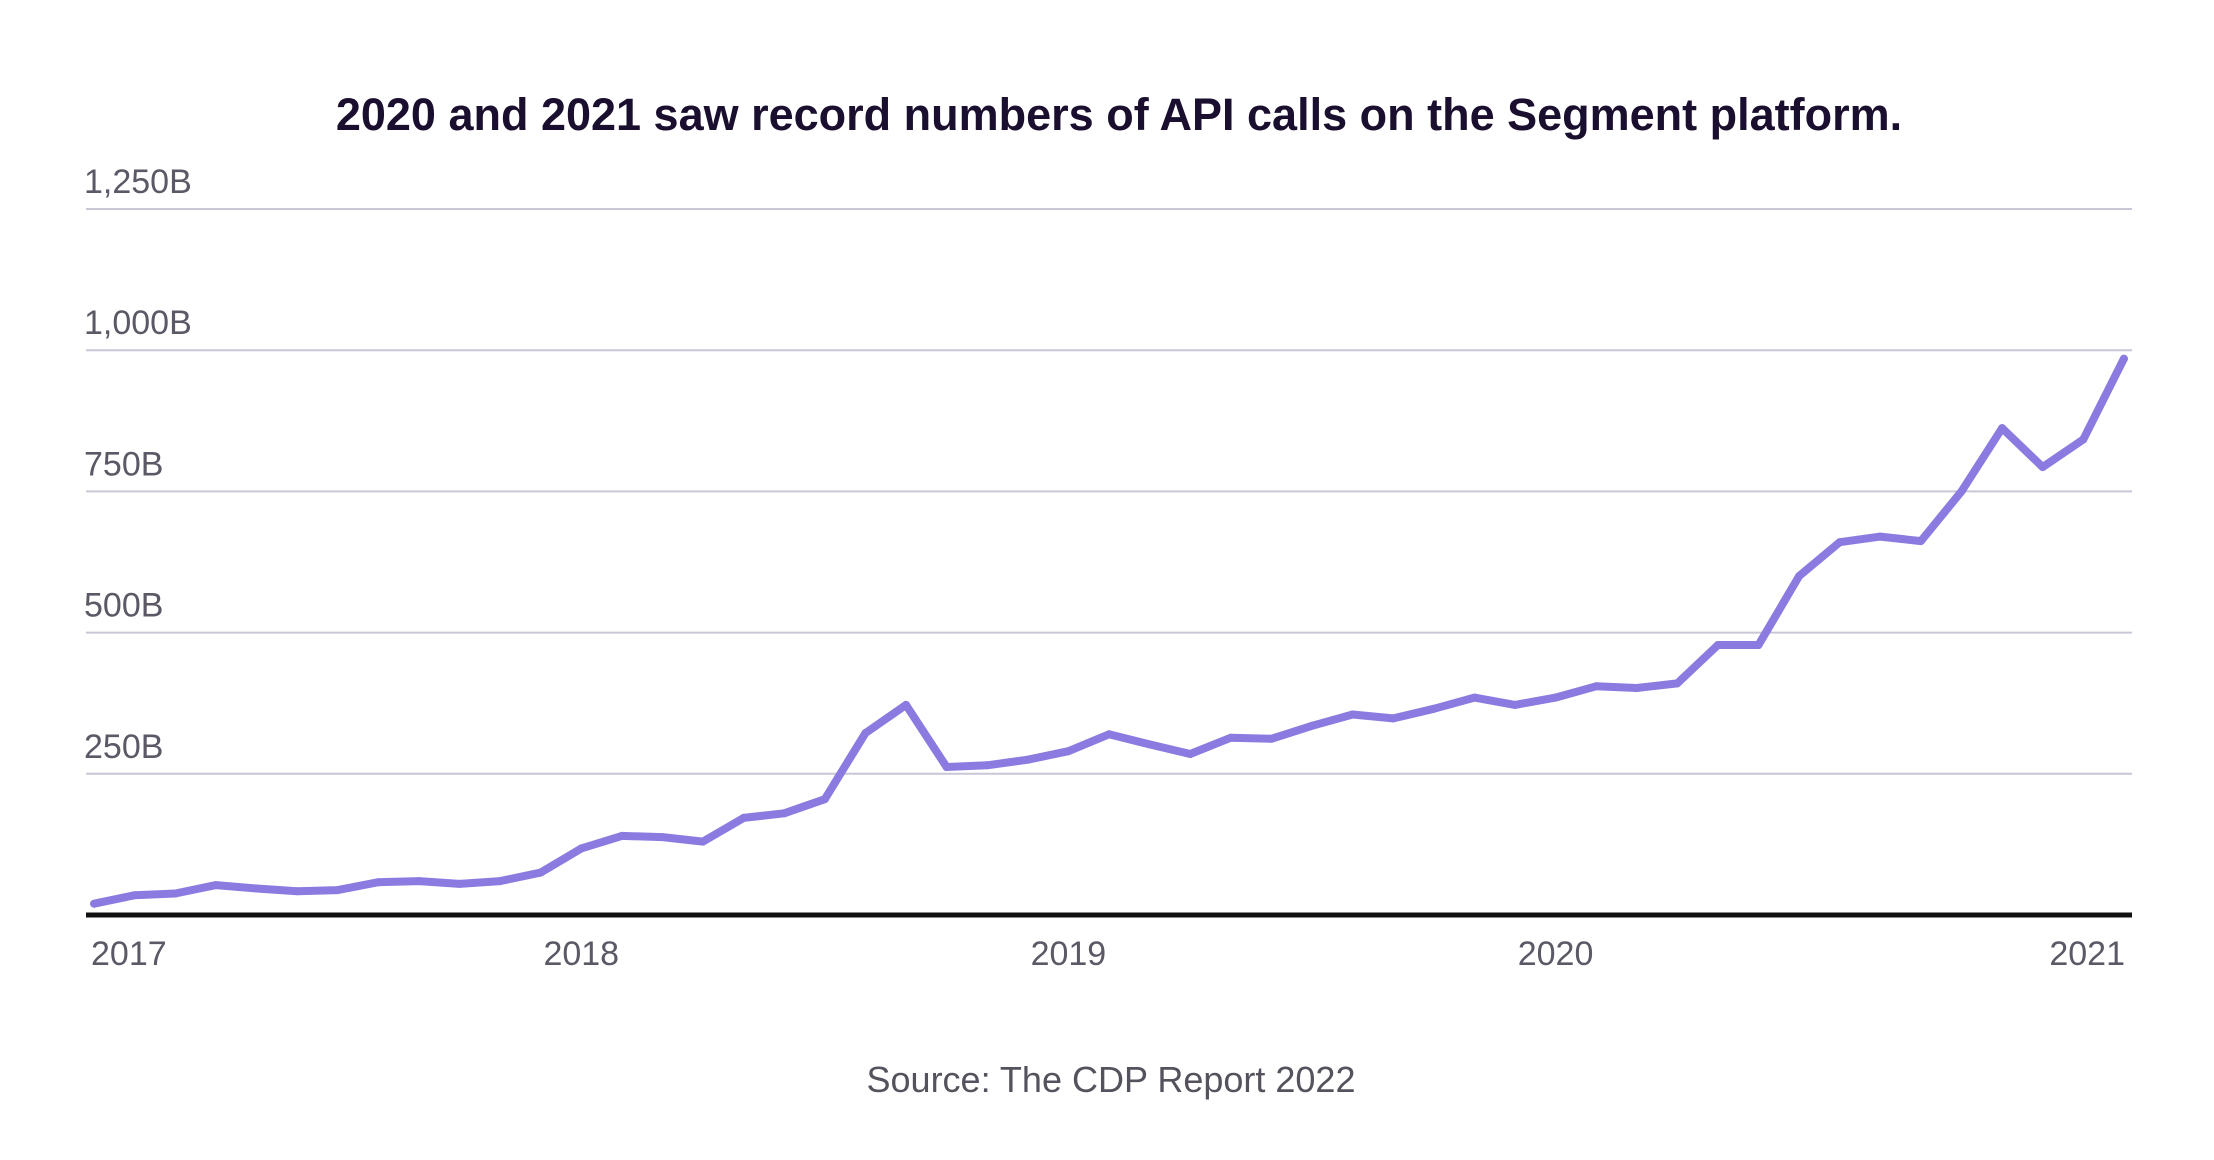 This screenshot has height=1160, width=2214. Describe the element at coordinates (123, 606) in the screenshot. I see `y-tick-label: 500B` at that location.